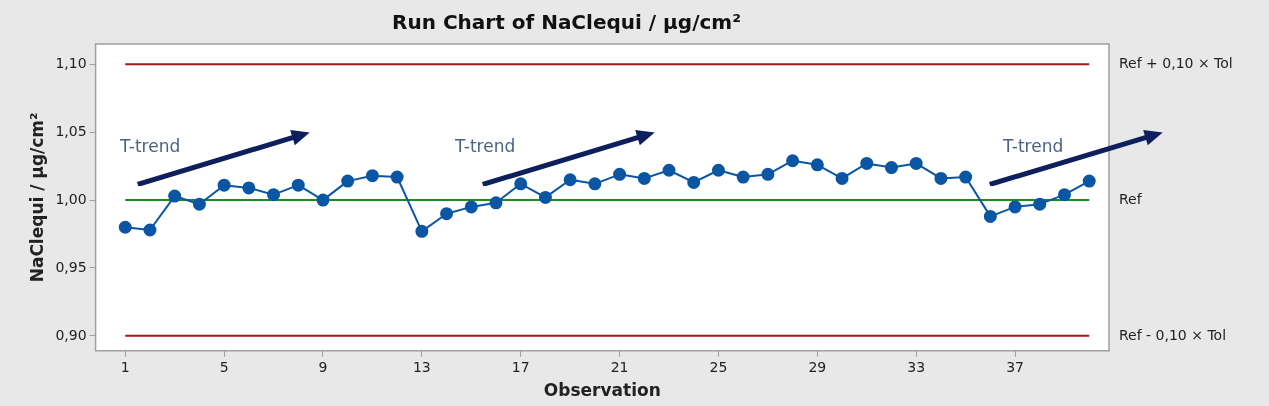  I want to click on x-tick-label: 29, so click(817, 366).